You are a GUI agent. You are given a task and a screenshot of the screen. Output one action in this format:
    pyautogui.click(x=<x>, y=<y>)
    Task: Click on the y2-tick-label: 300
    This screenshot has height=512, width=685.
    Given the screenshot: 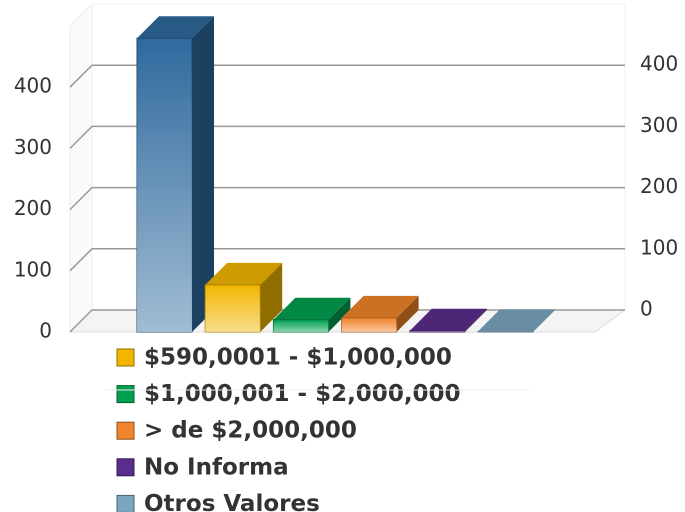 What is the action you would take?
    pyautogui.click(x=659, y=125)
    